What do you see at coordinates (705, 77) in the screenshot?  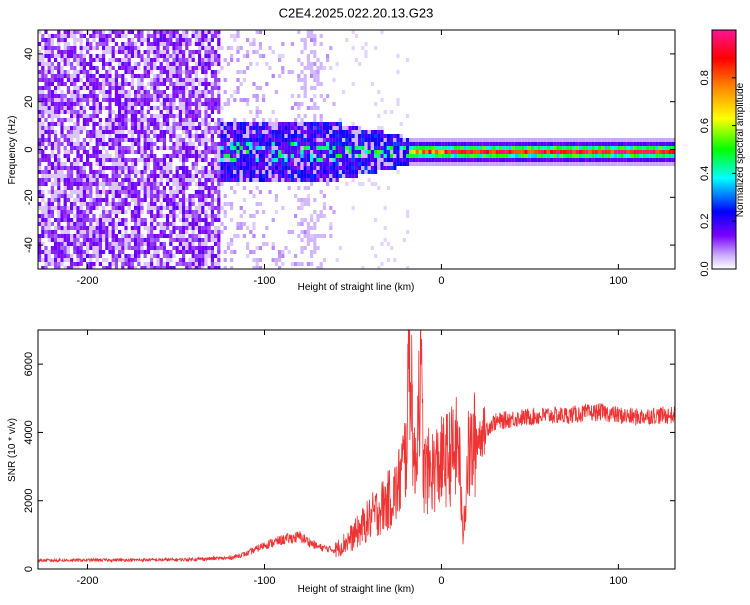 I see `colorbar-tick-label: 0.8` at bounding box center [705, 77].